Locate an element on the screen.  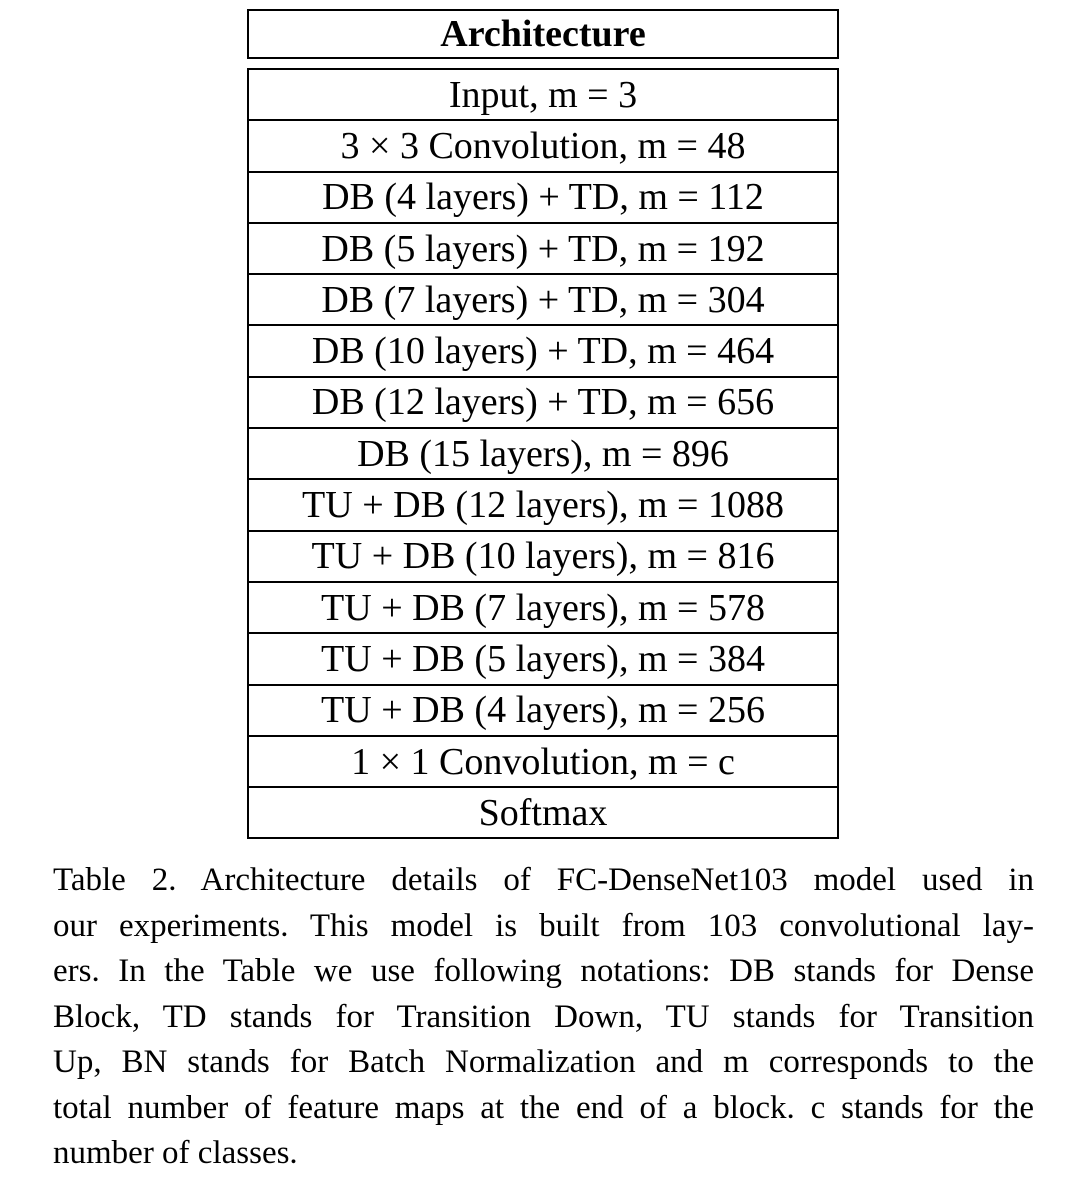
table-cell: DB (12 layers) + TD, m = 656 is located at coordinates (543, 402).